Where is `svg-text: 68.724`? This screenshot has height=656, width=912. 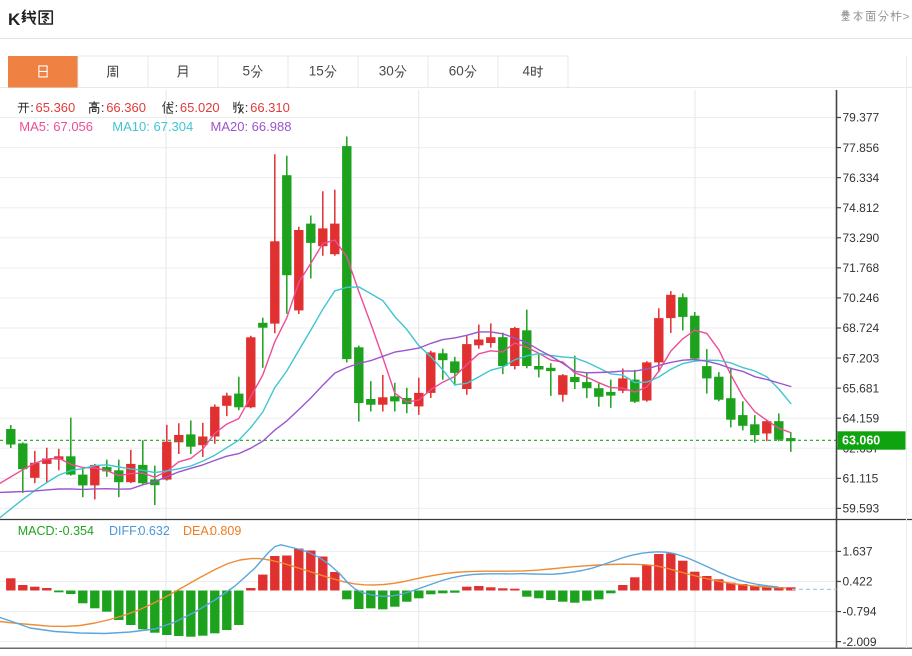 svg-text: 68.724 is located at coordinates (861, 328).